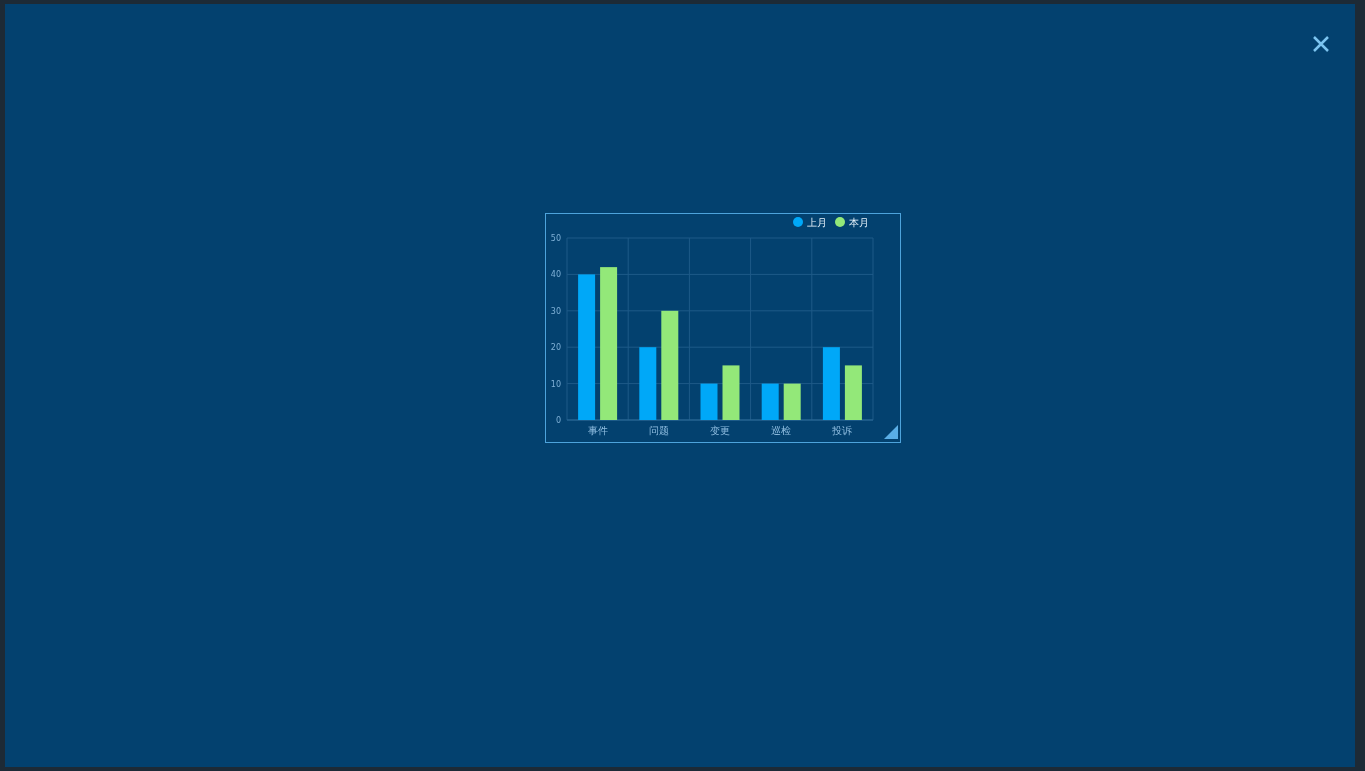 The width and height of the screenshot is (1365, 771). Describe the element at coordinates (658, 430) in the screenshot. I see `x-tick-label: 问题` at that location.